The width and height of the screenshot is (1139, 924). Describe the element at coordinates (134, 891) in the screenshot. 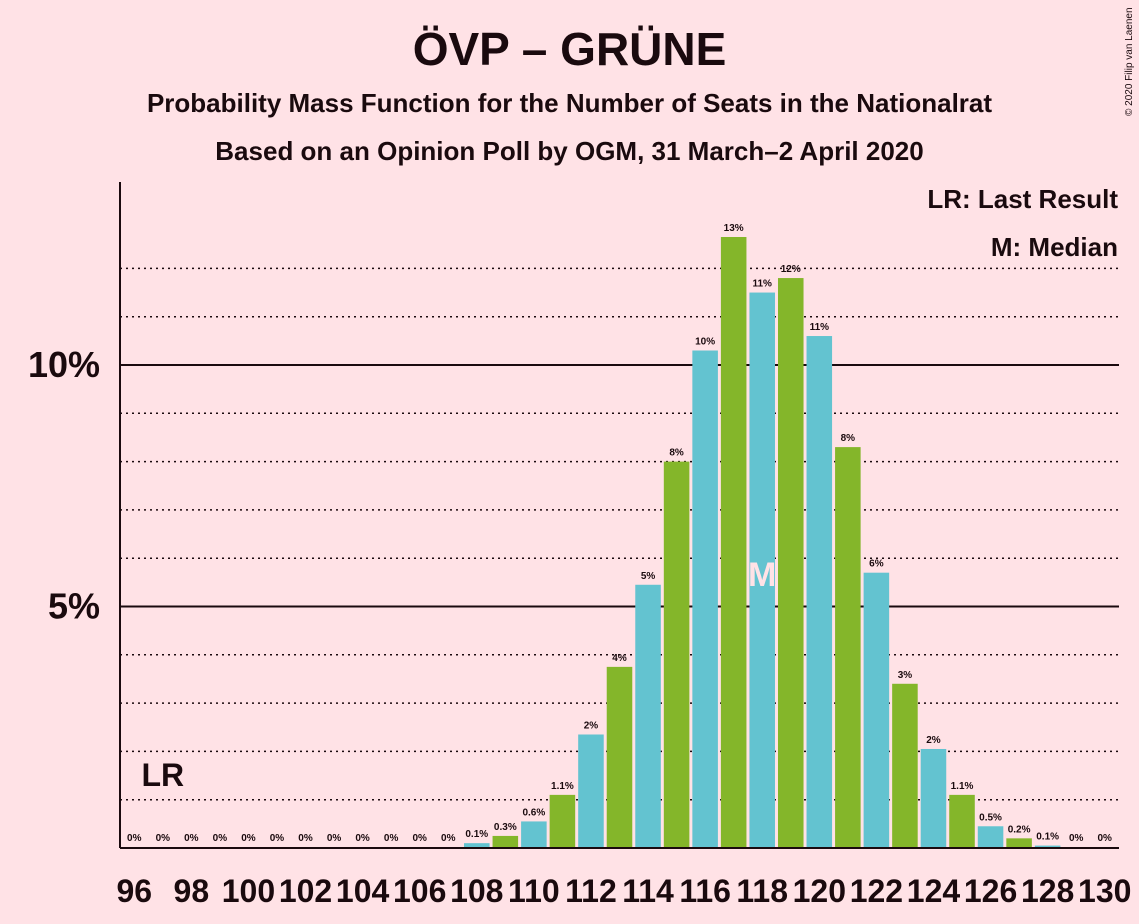

I see `x-tick-label: 96` at that location.